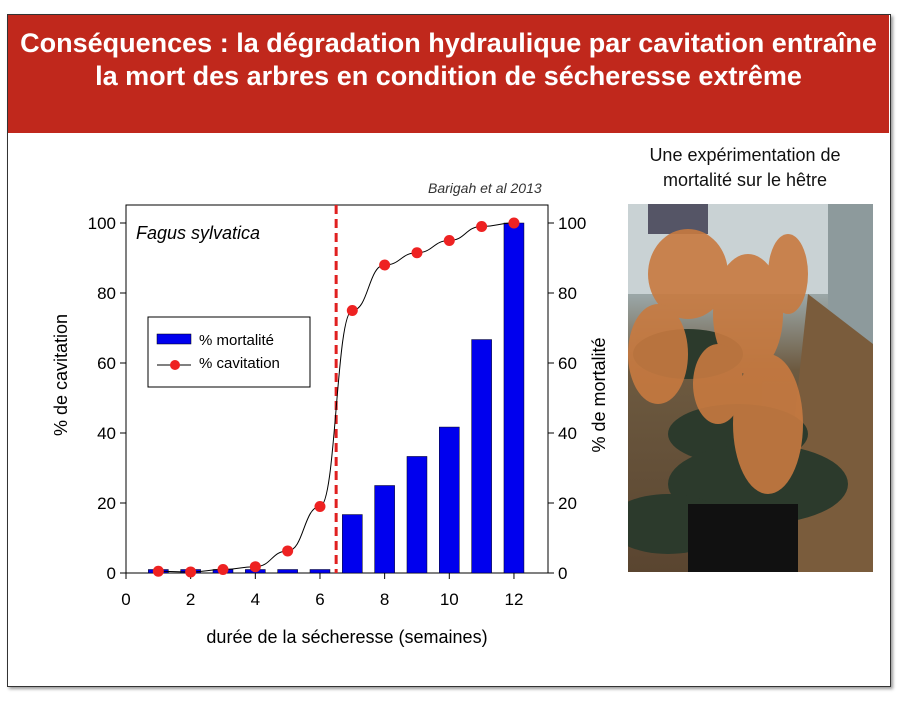 This screenshot has width=903, height=704. I want to click on y-tick-label-right: 100, so click(572, 223).